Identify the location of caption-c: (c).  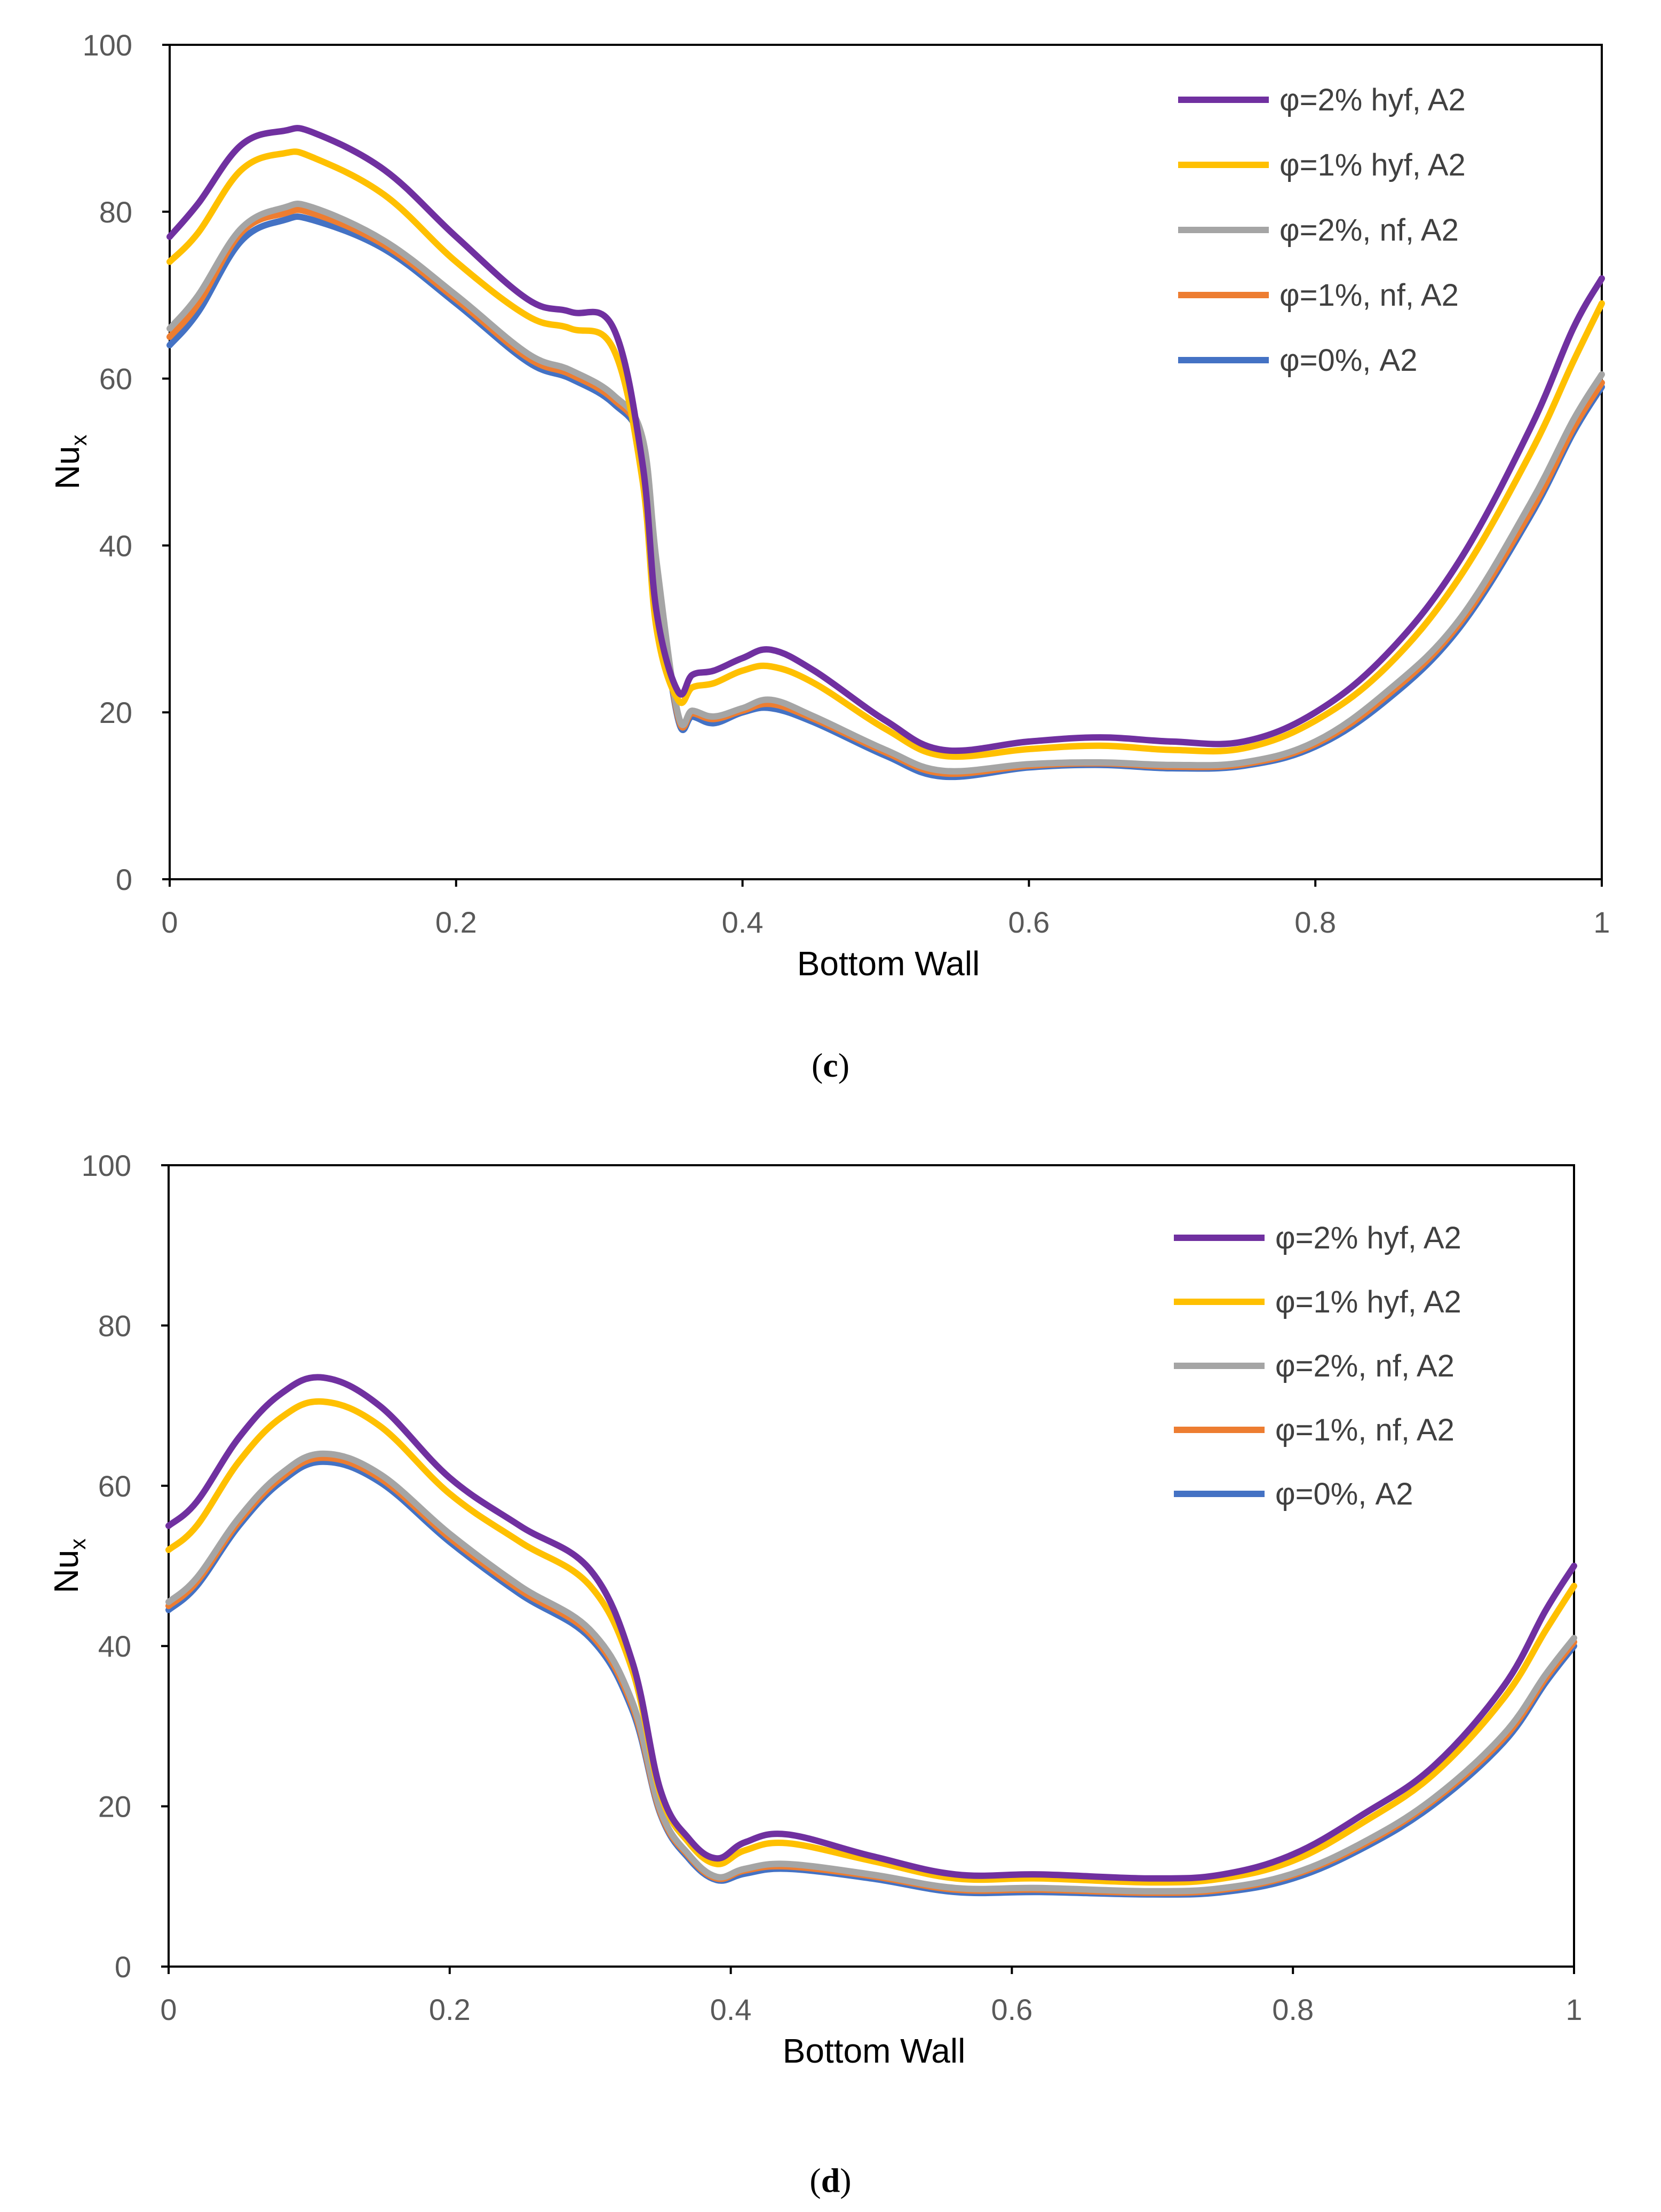
(830, 1065).